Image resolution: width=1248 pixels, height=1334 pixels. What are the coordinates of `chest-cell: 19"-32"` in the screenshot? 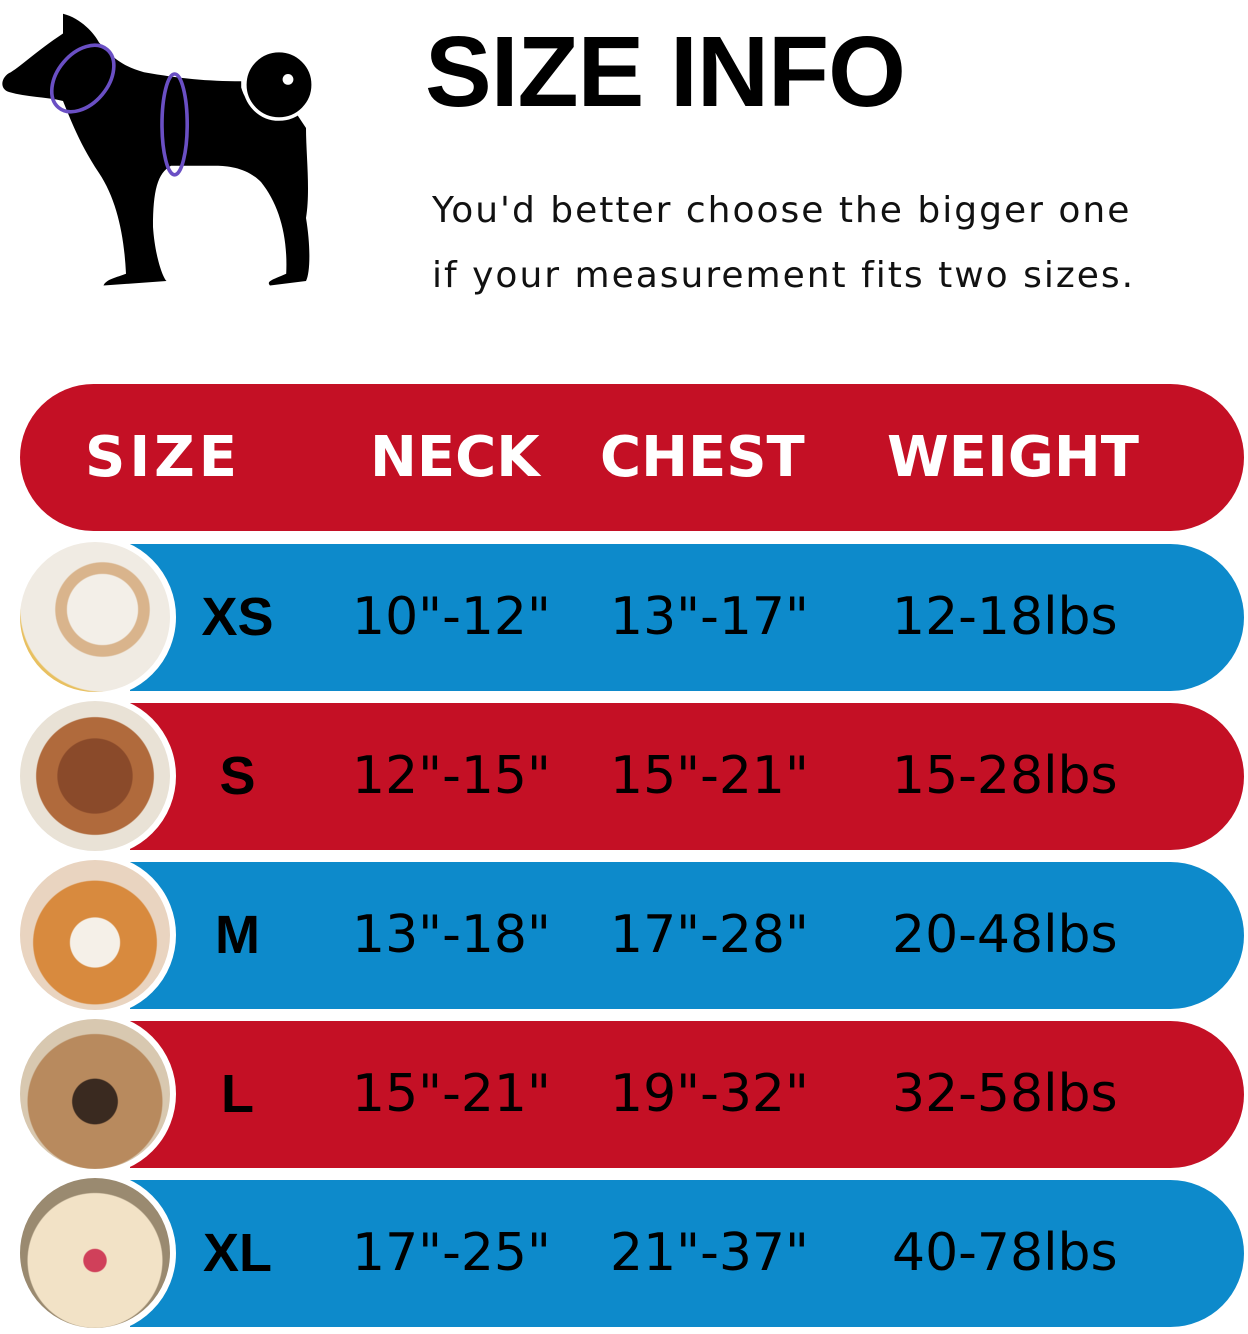 It's located at (709, 1094).